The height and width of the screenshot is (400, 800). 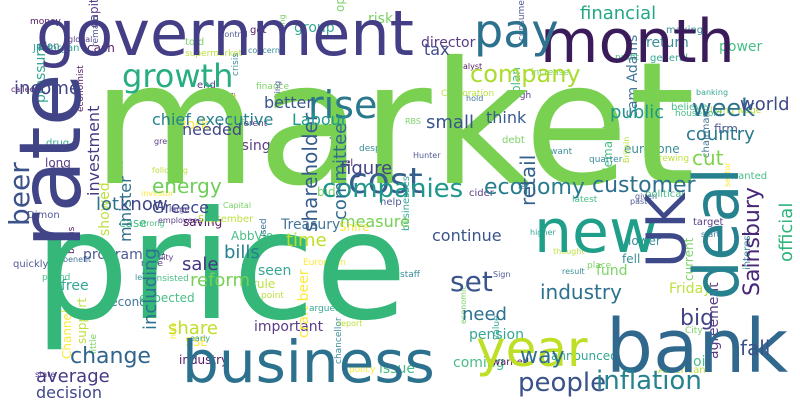 What do you see at coordinates (77, 259) in the screenshot?
I see `word-small: benefit` at bounding box center [77, 259].